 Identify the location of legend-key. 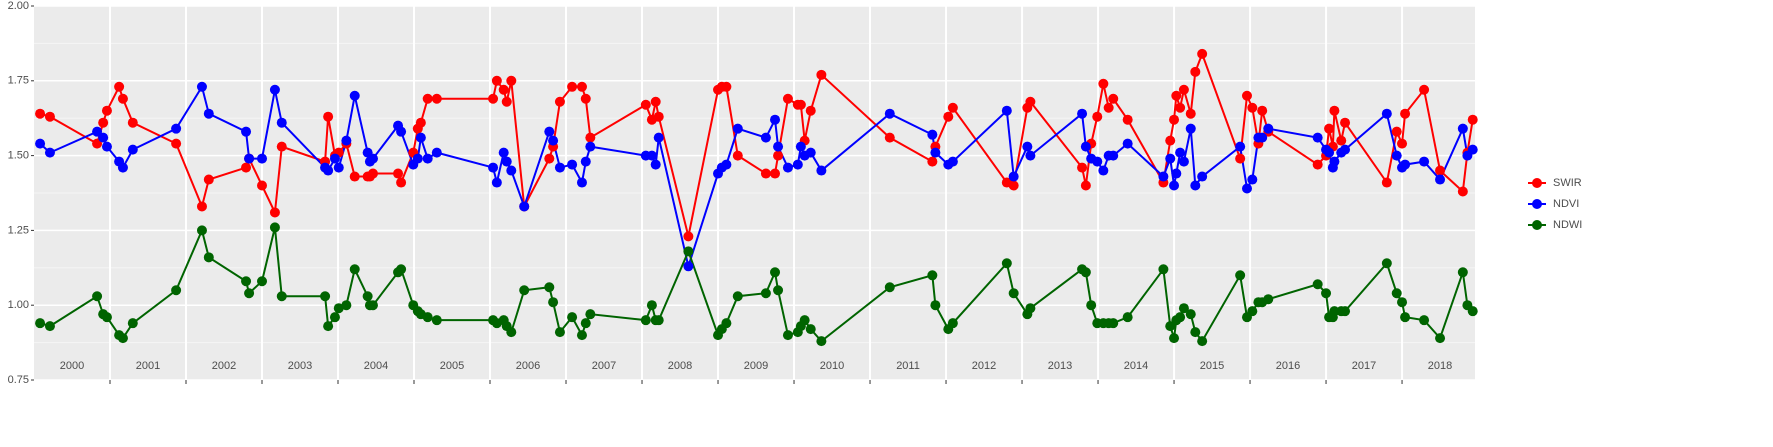
(1537, 225).